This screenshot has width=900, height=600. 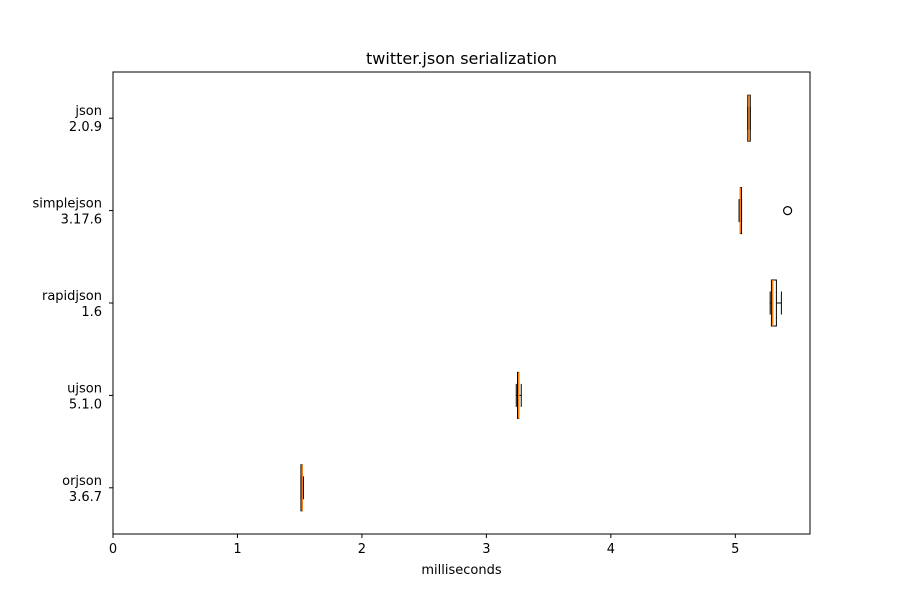 I want to click on x-tick-label: 3, so click(x=486, y=549).